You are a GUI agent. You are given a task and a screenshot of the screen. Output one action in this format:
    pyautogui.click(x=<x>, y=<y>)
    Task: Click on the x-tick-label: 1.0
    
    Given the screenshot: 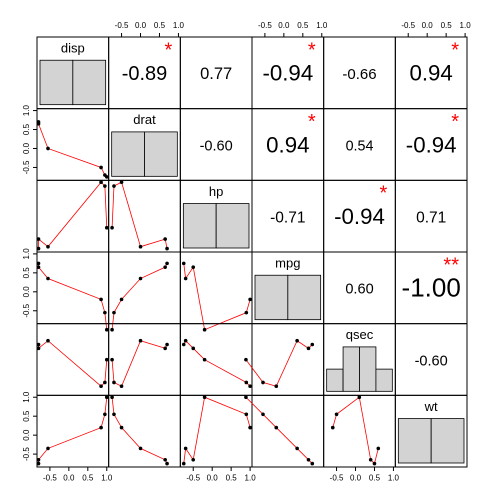 What is the action you would take?
    pyautogui.click(x=466, y=25)
    